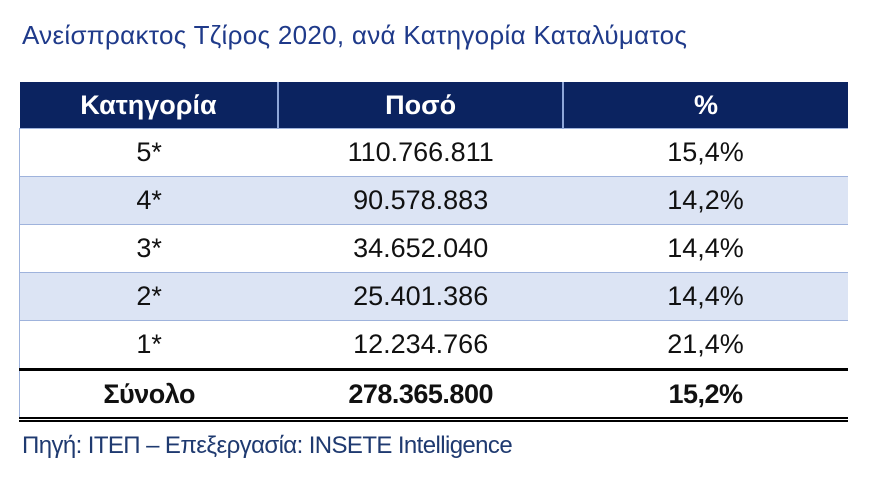 This screenshot has width=882, height=478. What do you see at coordinates (705, 152) in the screenshot?
I see `cell-percent: 15,4%` at bounding box center [705, 152].